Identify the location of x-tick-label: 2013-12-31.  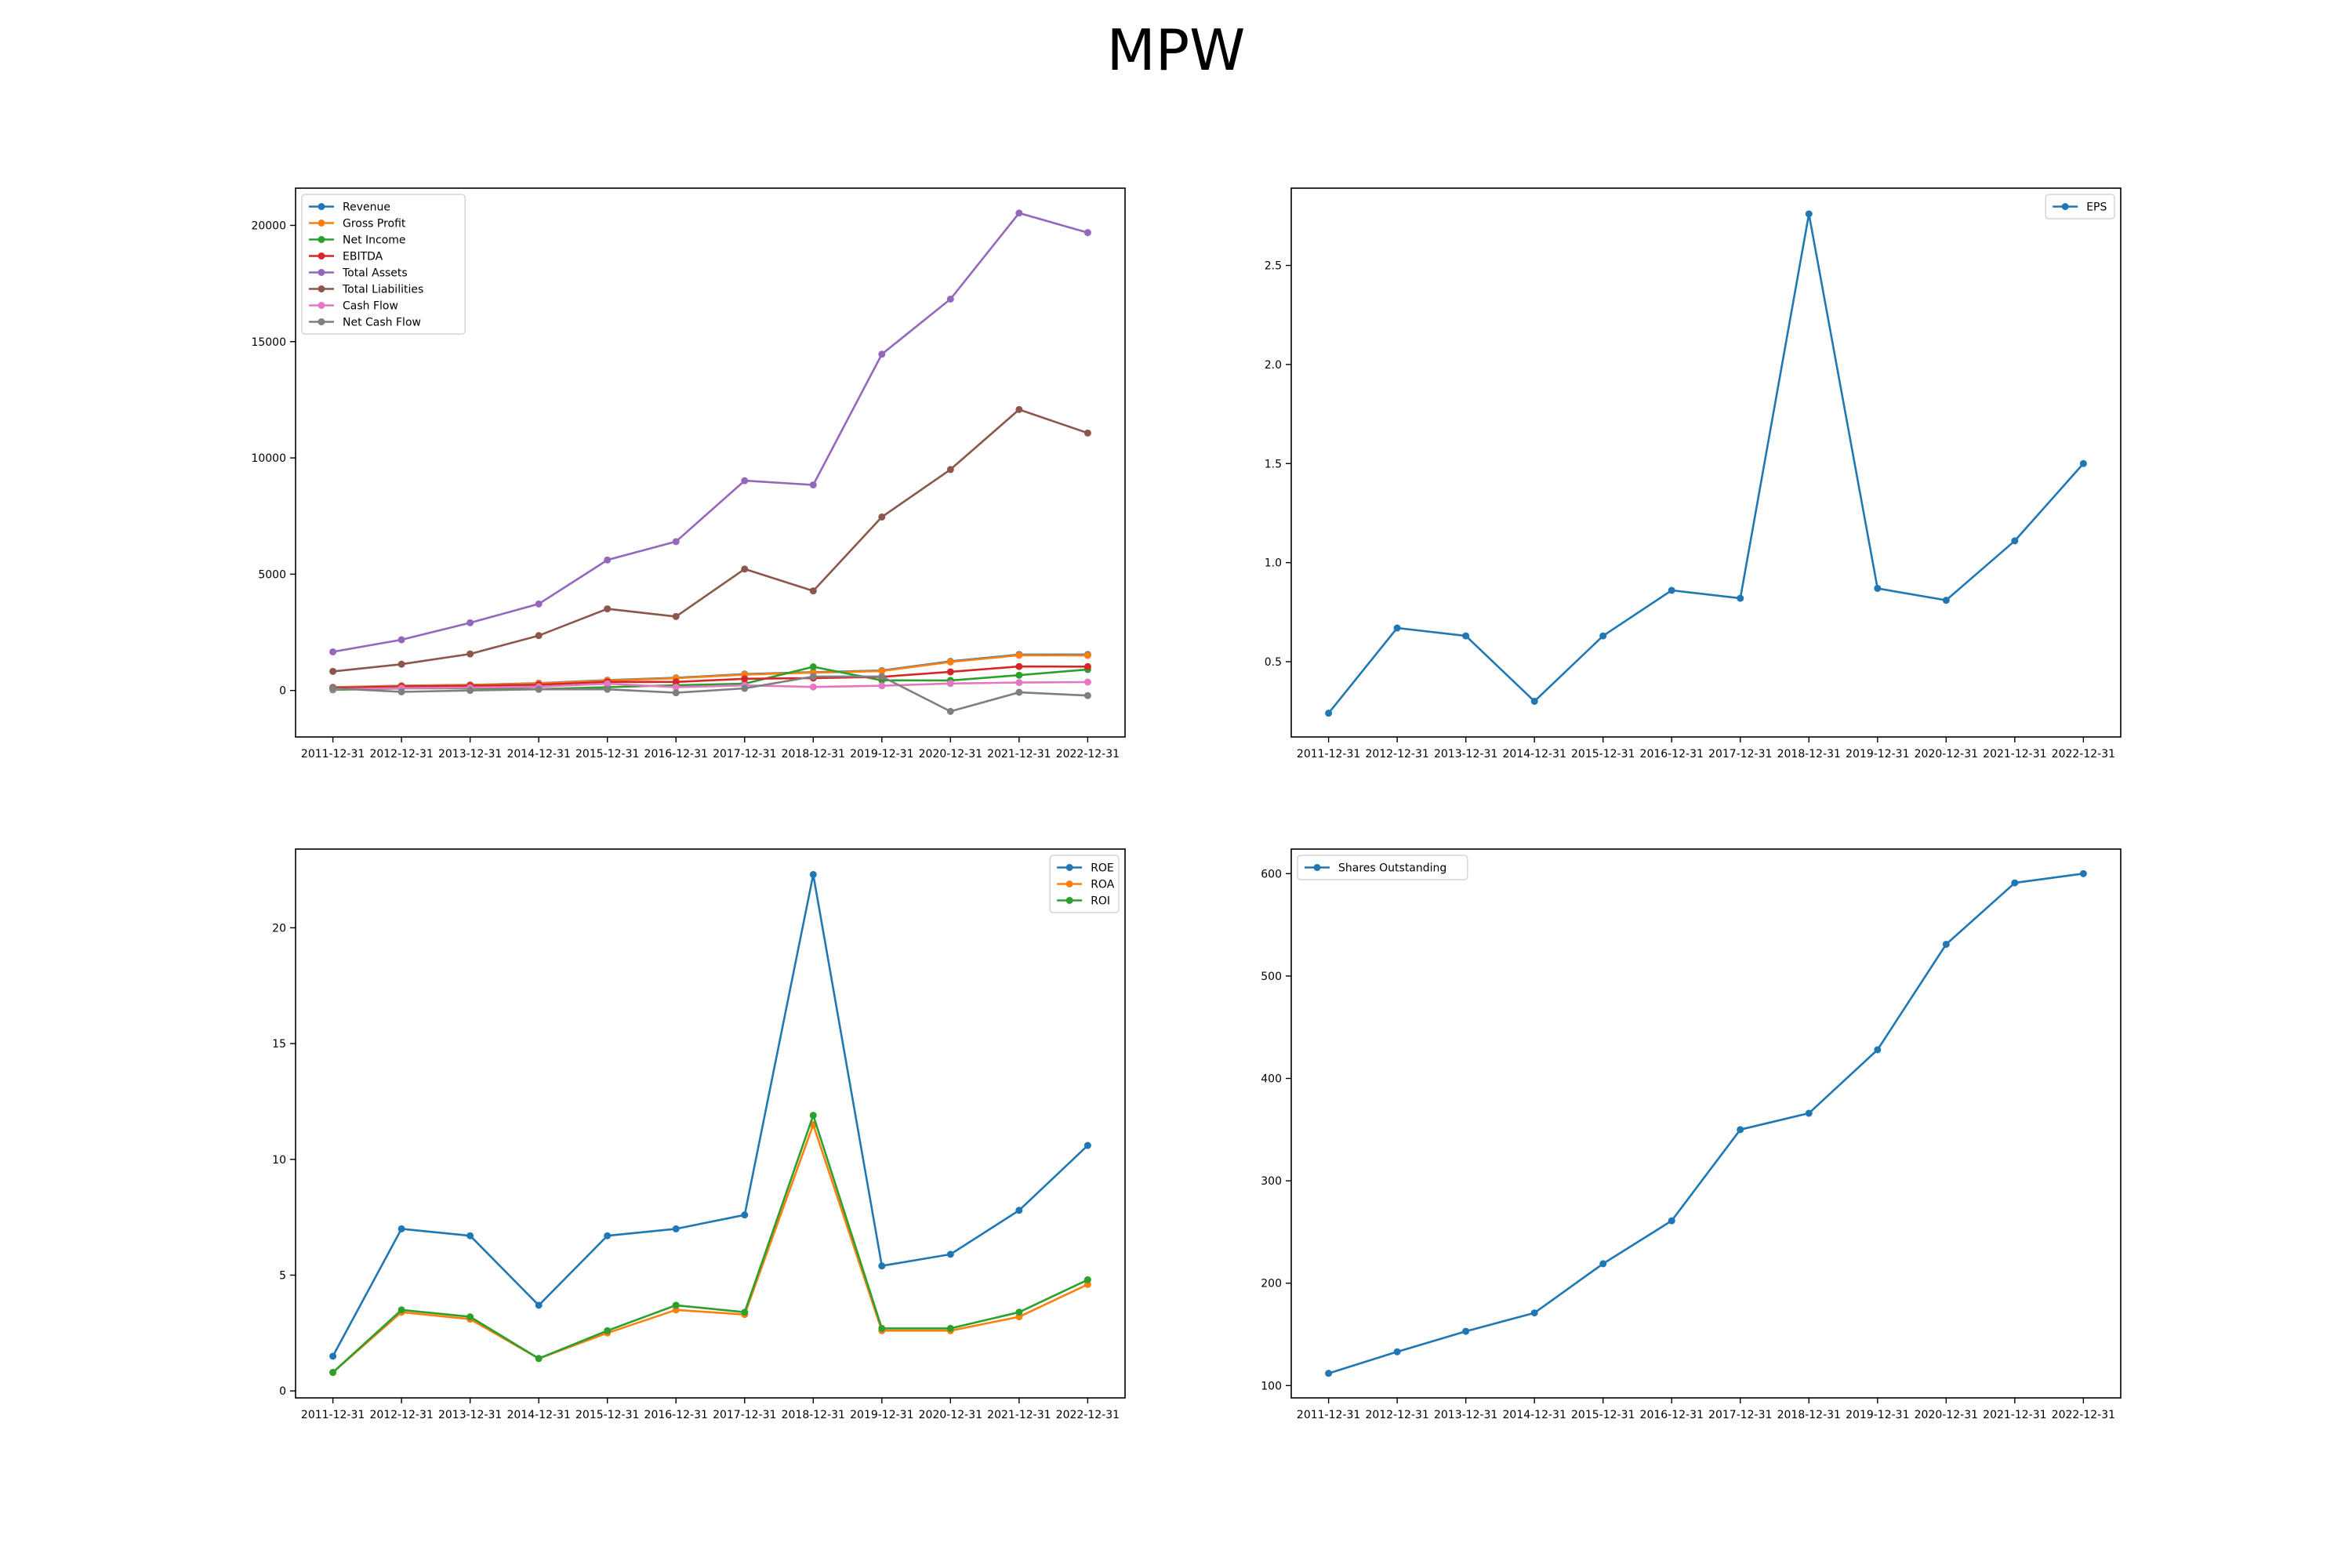
(470, 1415).